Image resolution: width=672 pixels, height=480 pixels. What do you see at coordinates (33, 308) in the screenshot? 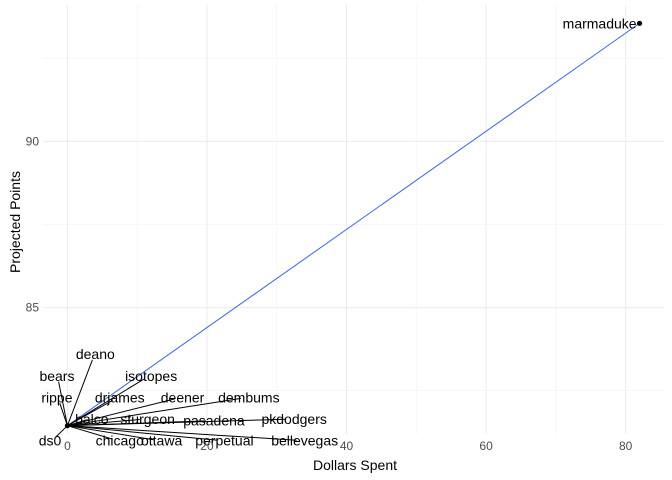
I see `y-tick-label: 85` at bounding box center [33, 308].